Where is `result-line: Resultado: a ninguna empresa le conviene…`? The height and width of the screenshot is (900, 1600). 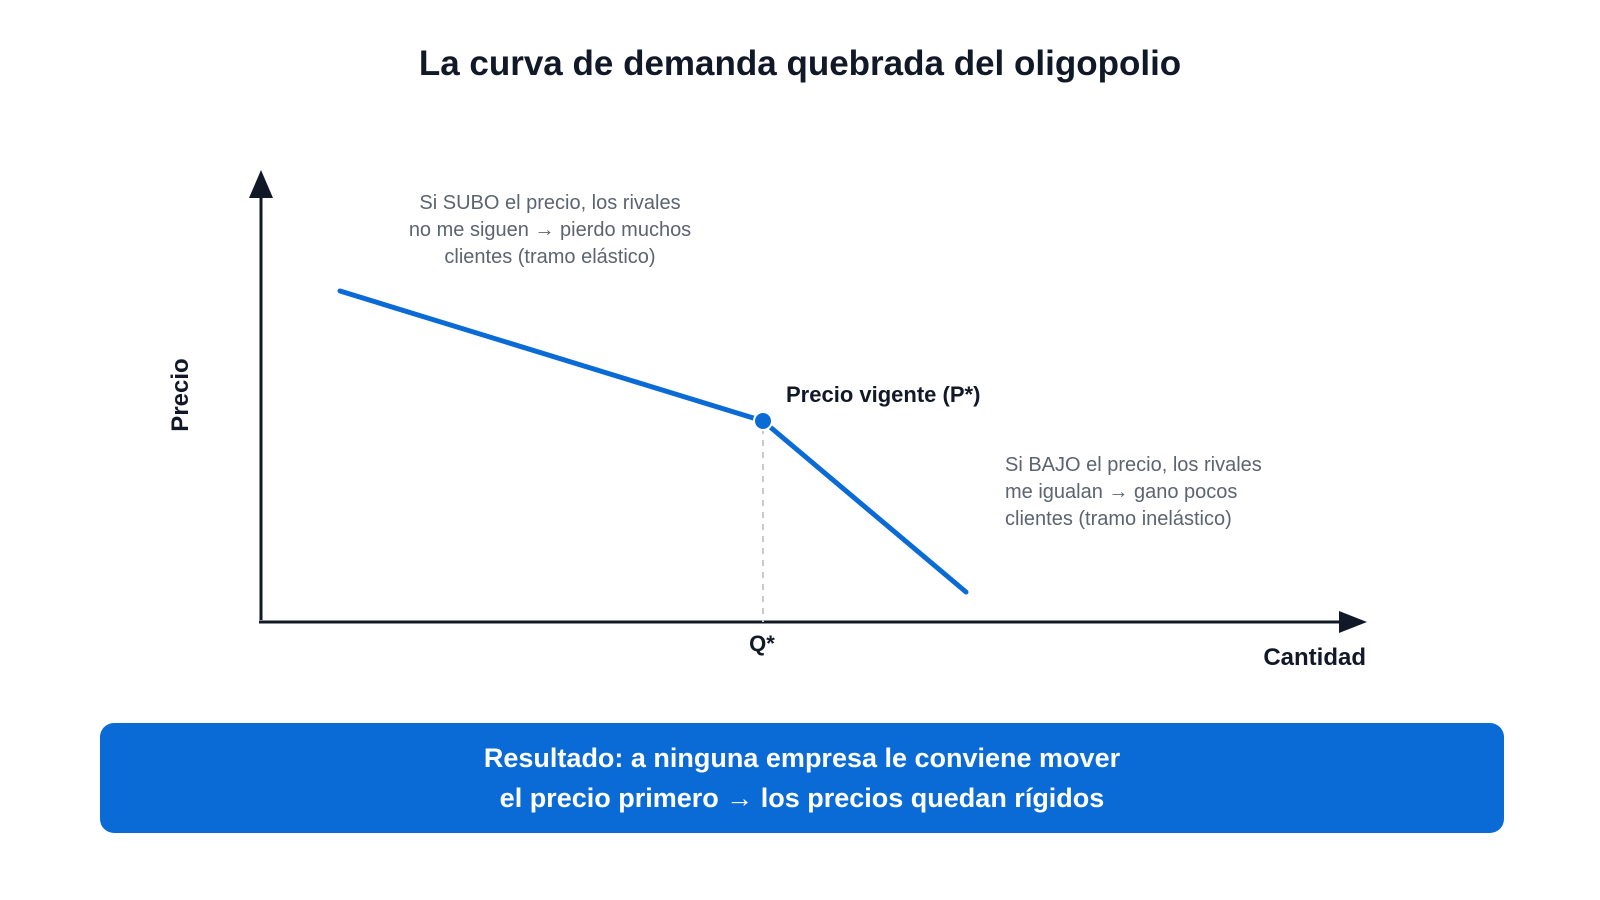
result-line: Resultado: a ninguna empresa le conviene… is located at coordinates (802, 758).